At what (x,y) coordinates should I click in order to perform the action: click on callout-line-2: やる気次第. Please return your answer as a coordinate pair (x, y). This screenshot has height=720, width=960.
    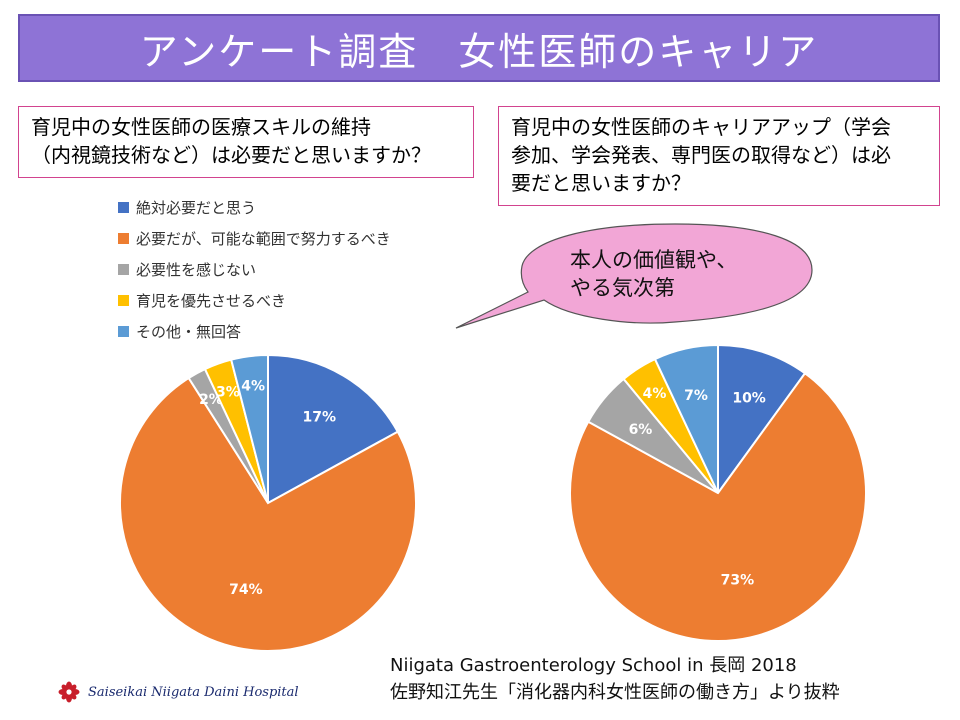
    Looking at the image, I should click on (622, 288).